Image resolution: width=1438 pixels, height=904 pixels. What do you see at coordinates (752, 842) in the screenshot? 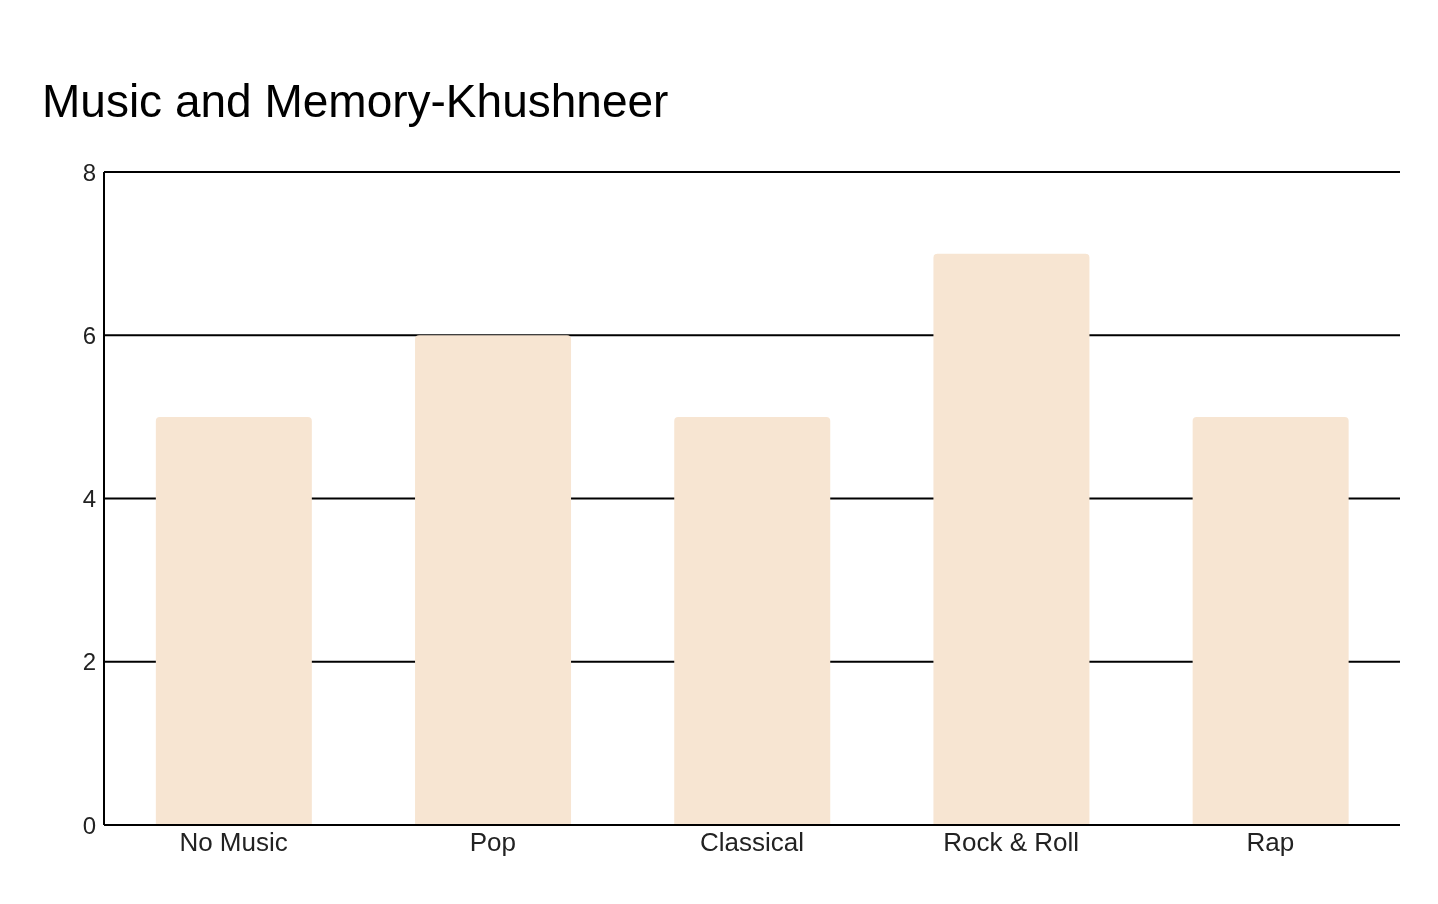
I see `x-tick-label: Classical` at bounding box center [752, 842].